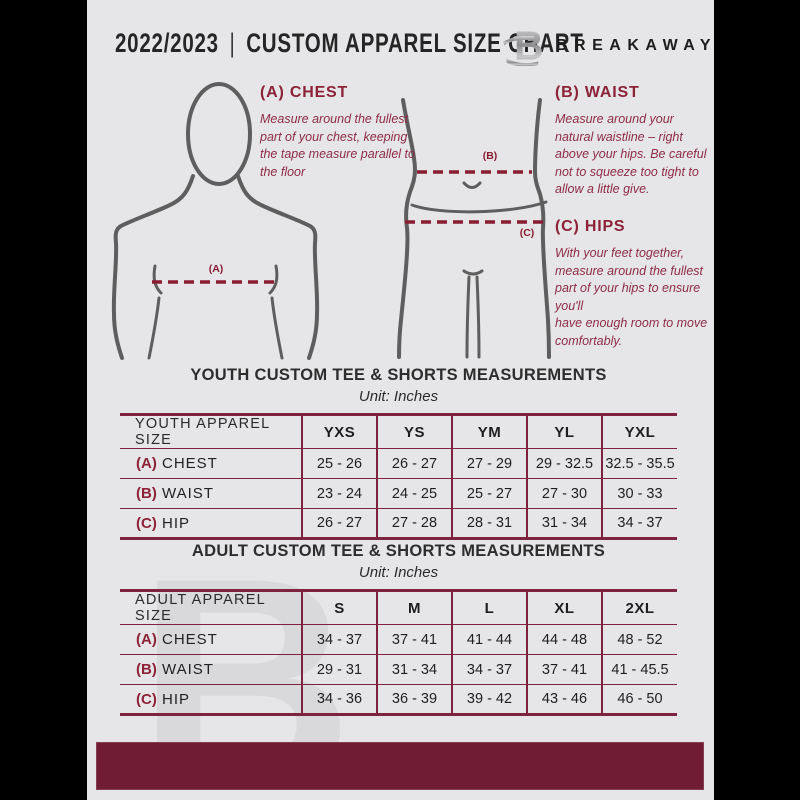 This screenshot has width=800, height=800. Describe the element at coordinates (400, 766) in the screenshot. I see `footer-bar` at that location.